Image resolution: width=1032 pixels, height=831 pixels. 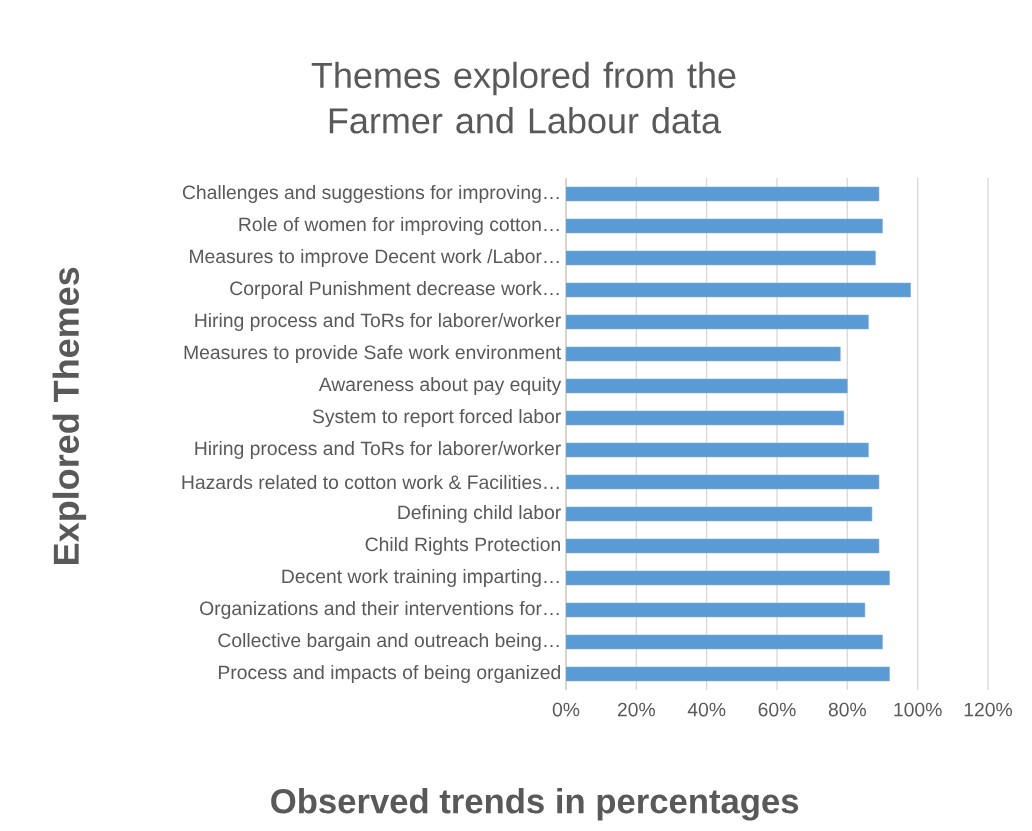 What do you see at coordinates (479, 514) in the screenshot?
I see `y-tick-label: Defining child labor` at bounding box center [479, 514].